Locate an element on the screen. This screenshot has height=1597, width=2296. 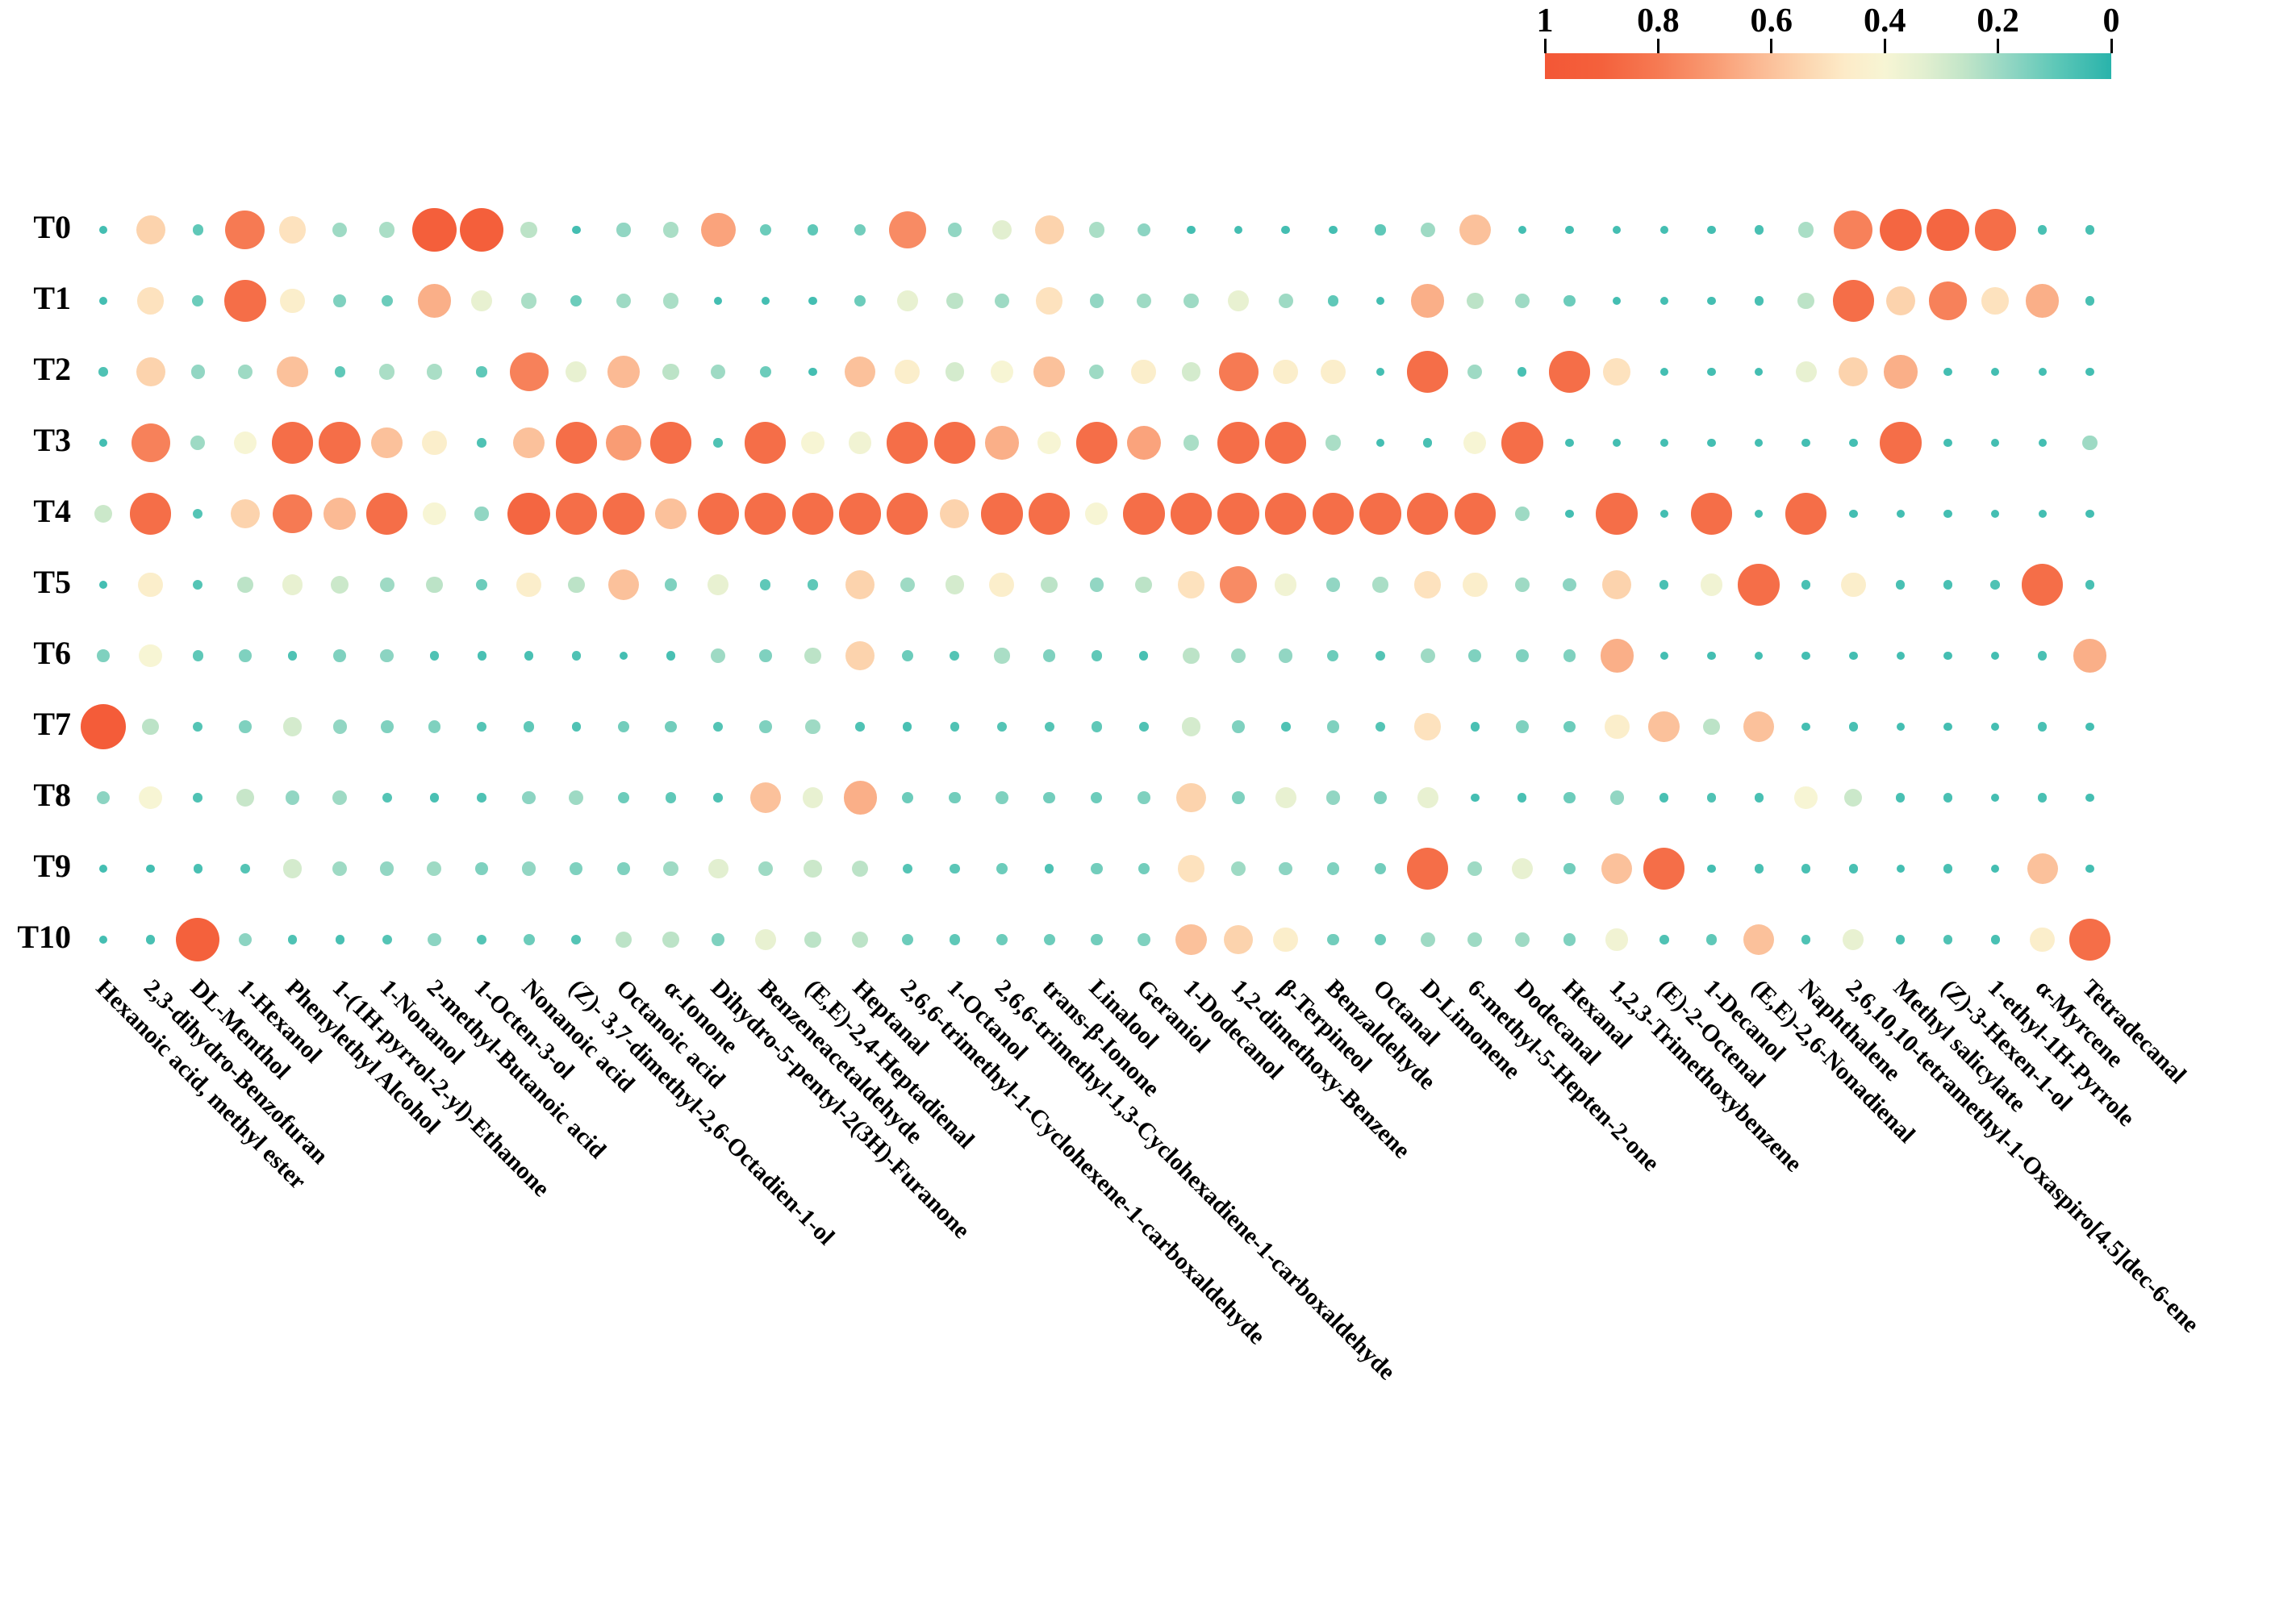
bubble-T3-c26 is located at coordinates (1286, 443).